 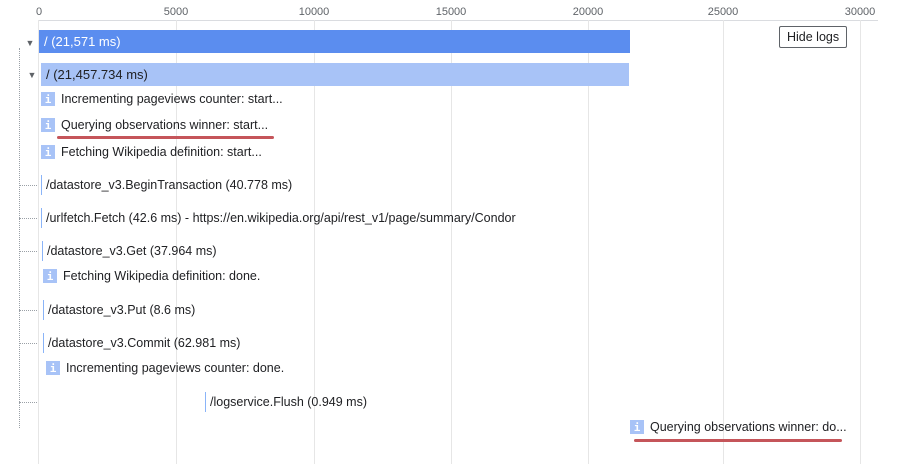 I want to click on hide-logs-button: Hide logs, so click(x=813, y=37).